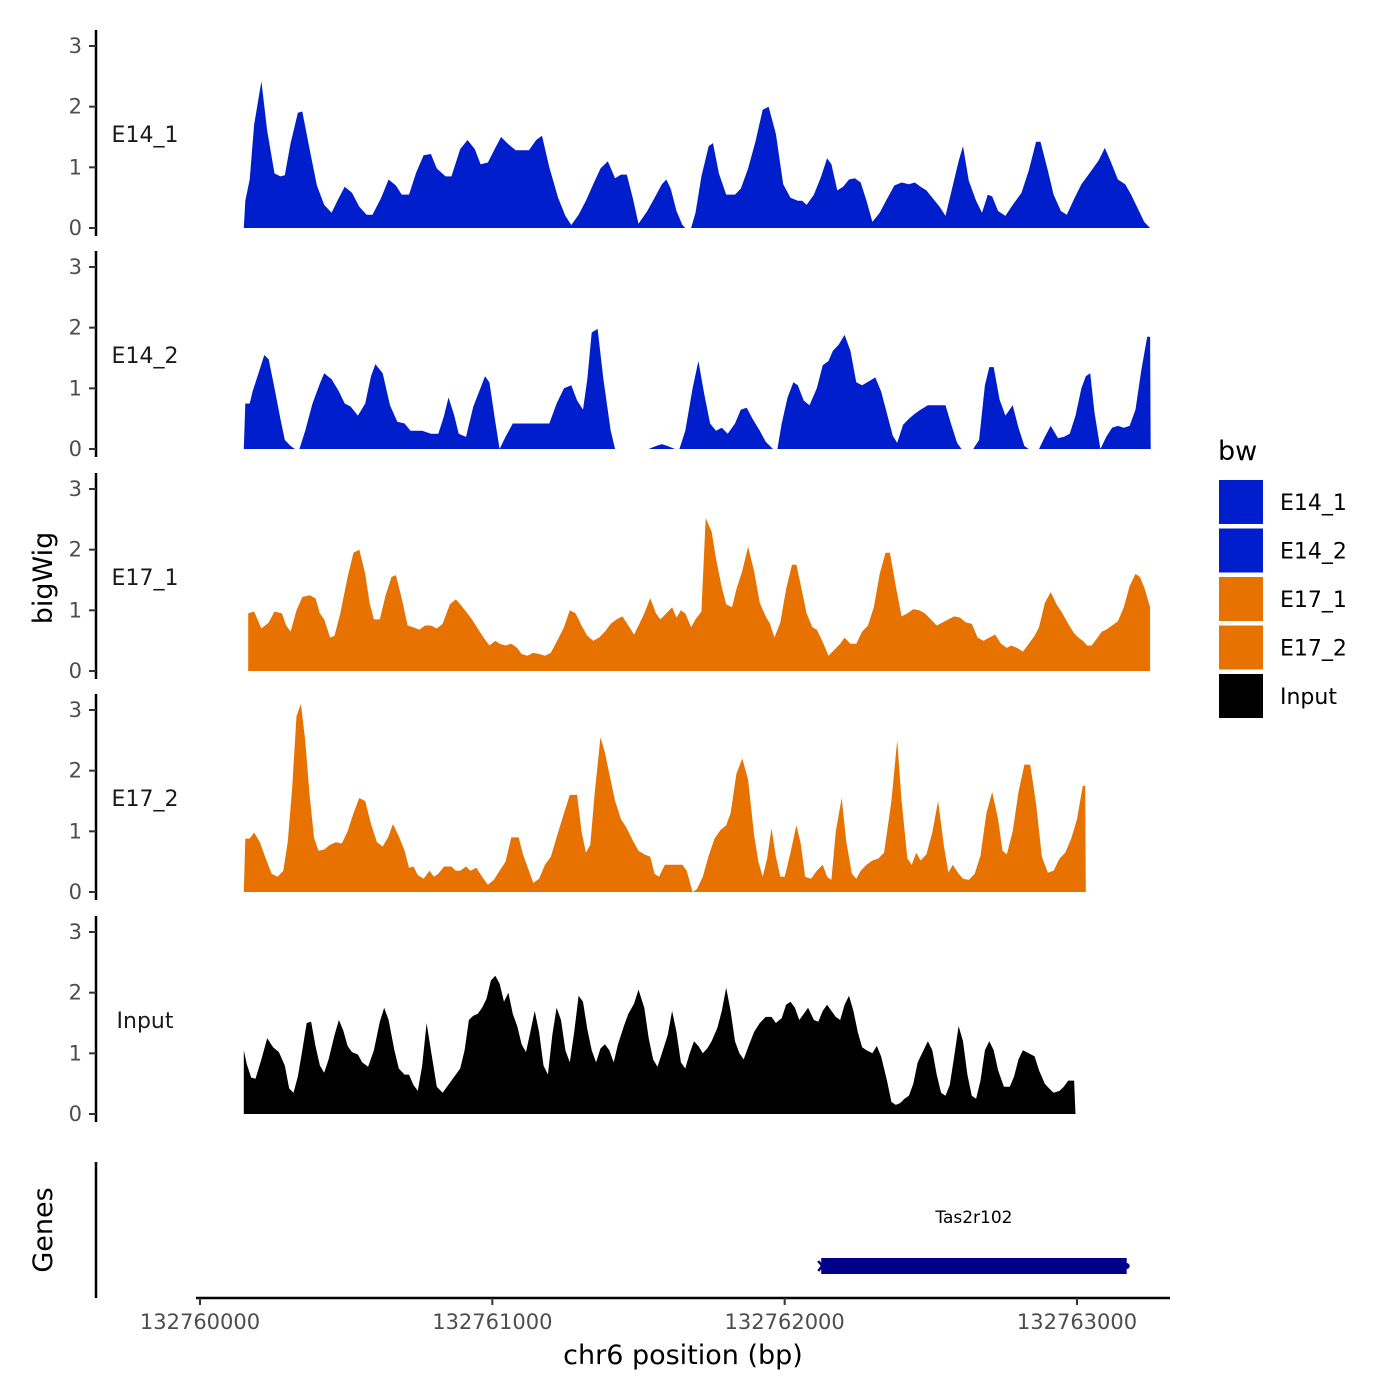 This screenshot has width=1400, height=1400. What do you see at coordinates (785, 1322) in the screenshot?
I see `x-tick-label: 132762000` at bounding box center [785, 1322].